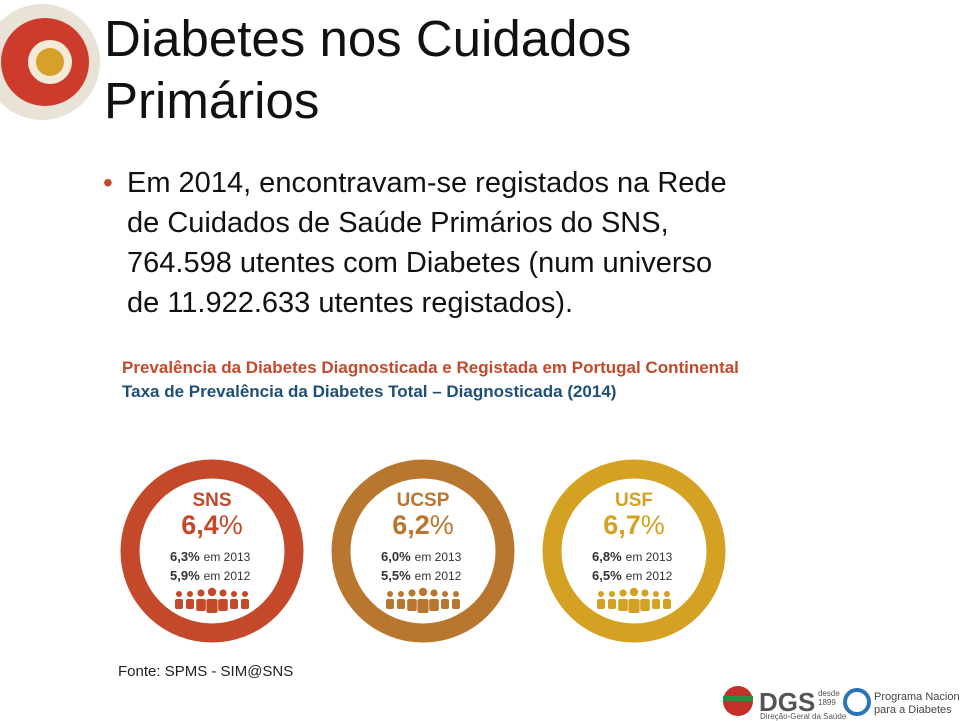 Image resolution: width=960 pixels, height=721 pixels. I want to click on circle-value: 6,7%, so click(634, 525).